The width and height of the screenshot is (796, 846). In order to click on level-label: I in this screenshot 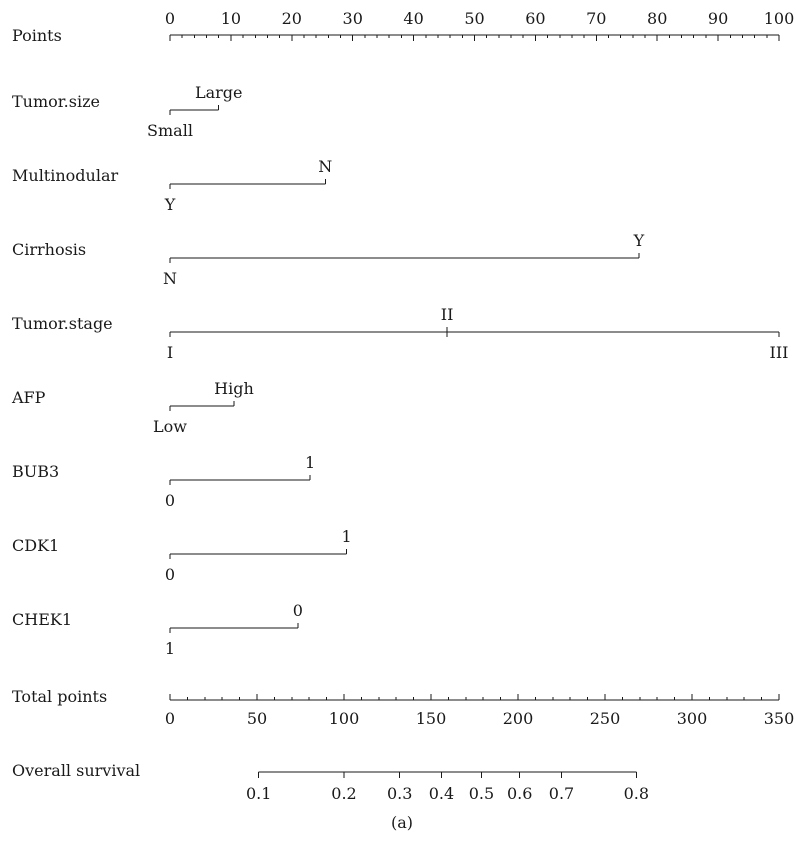, I will do `click(170, 352)`.